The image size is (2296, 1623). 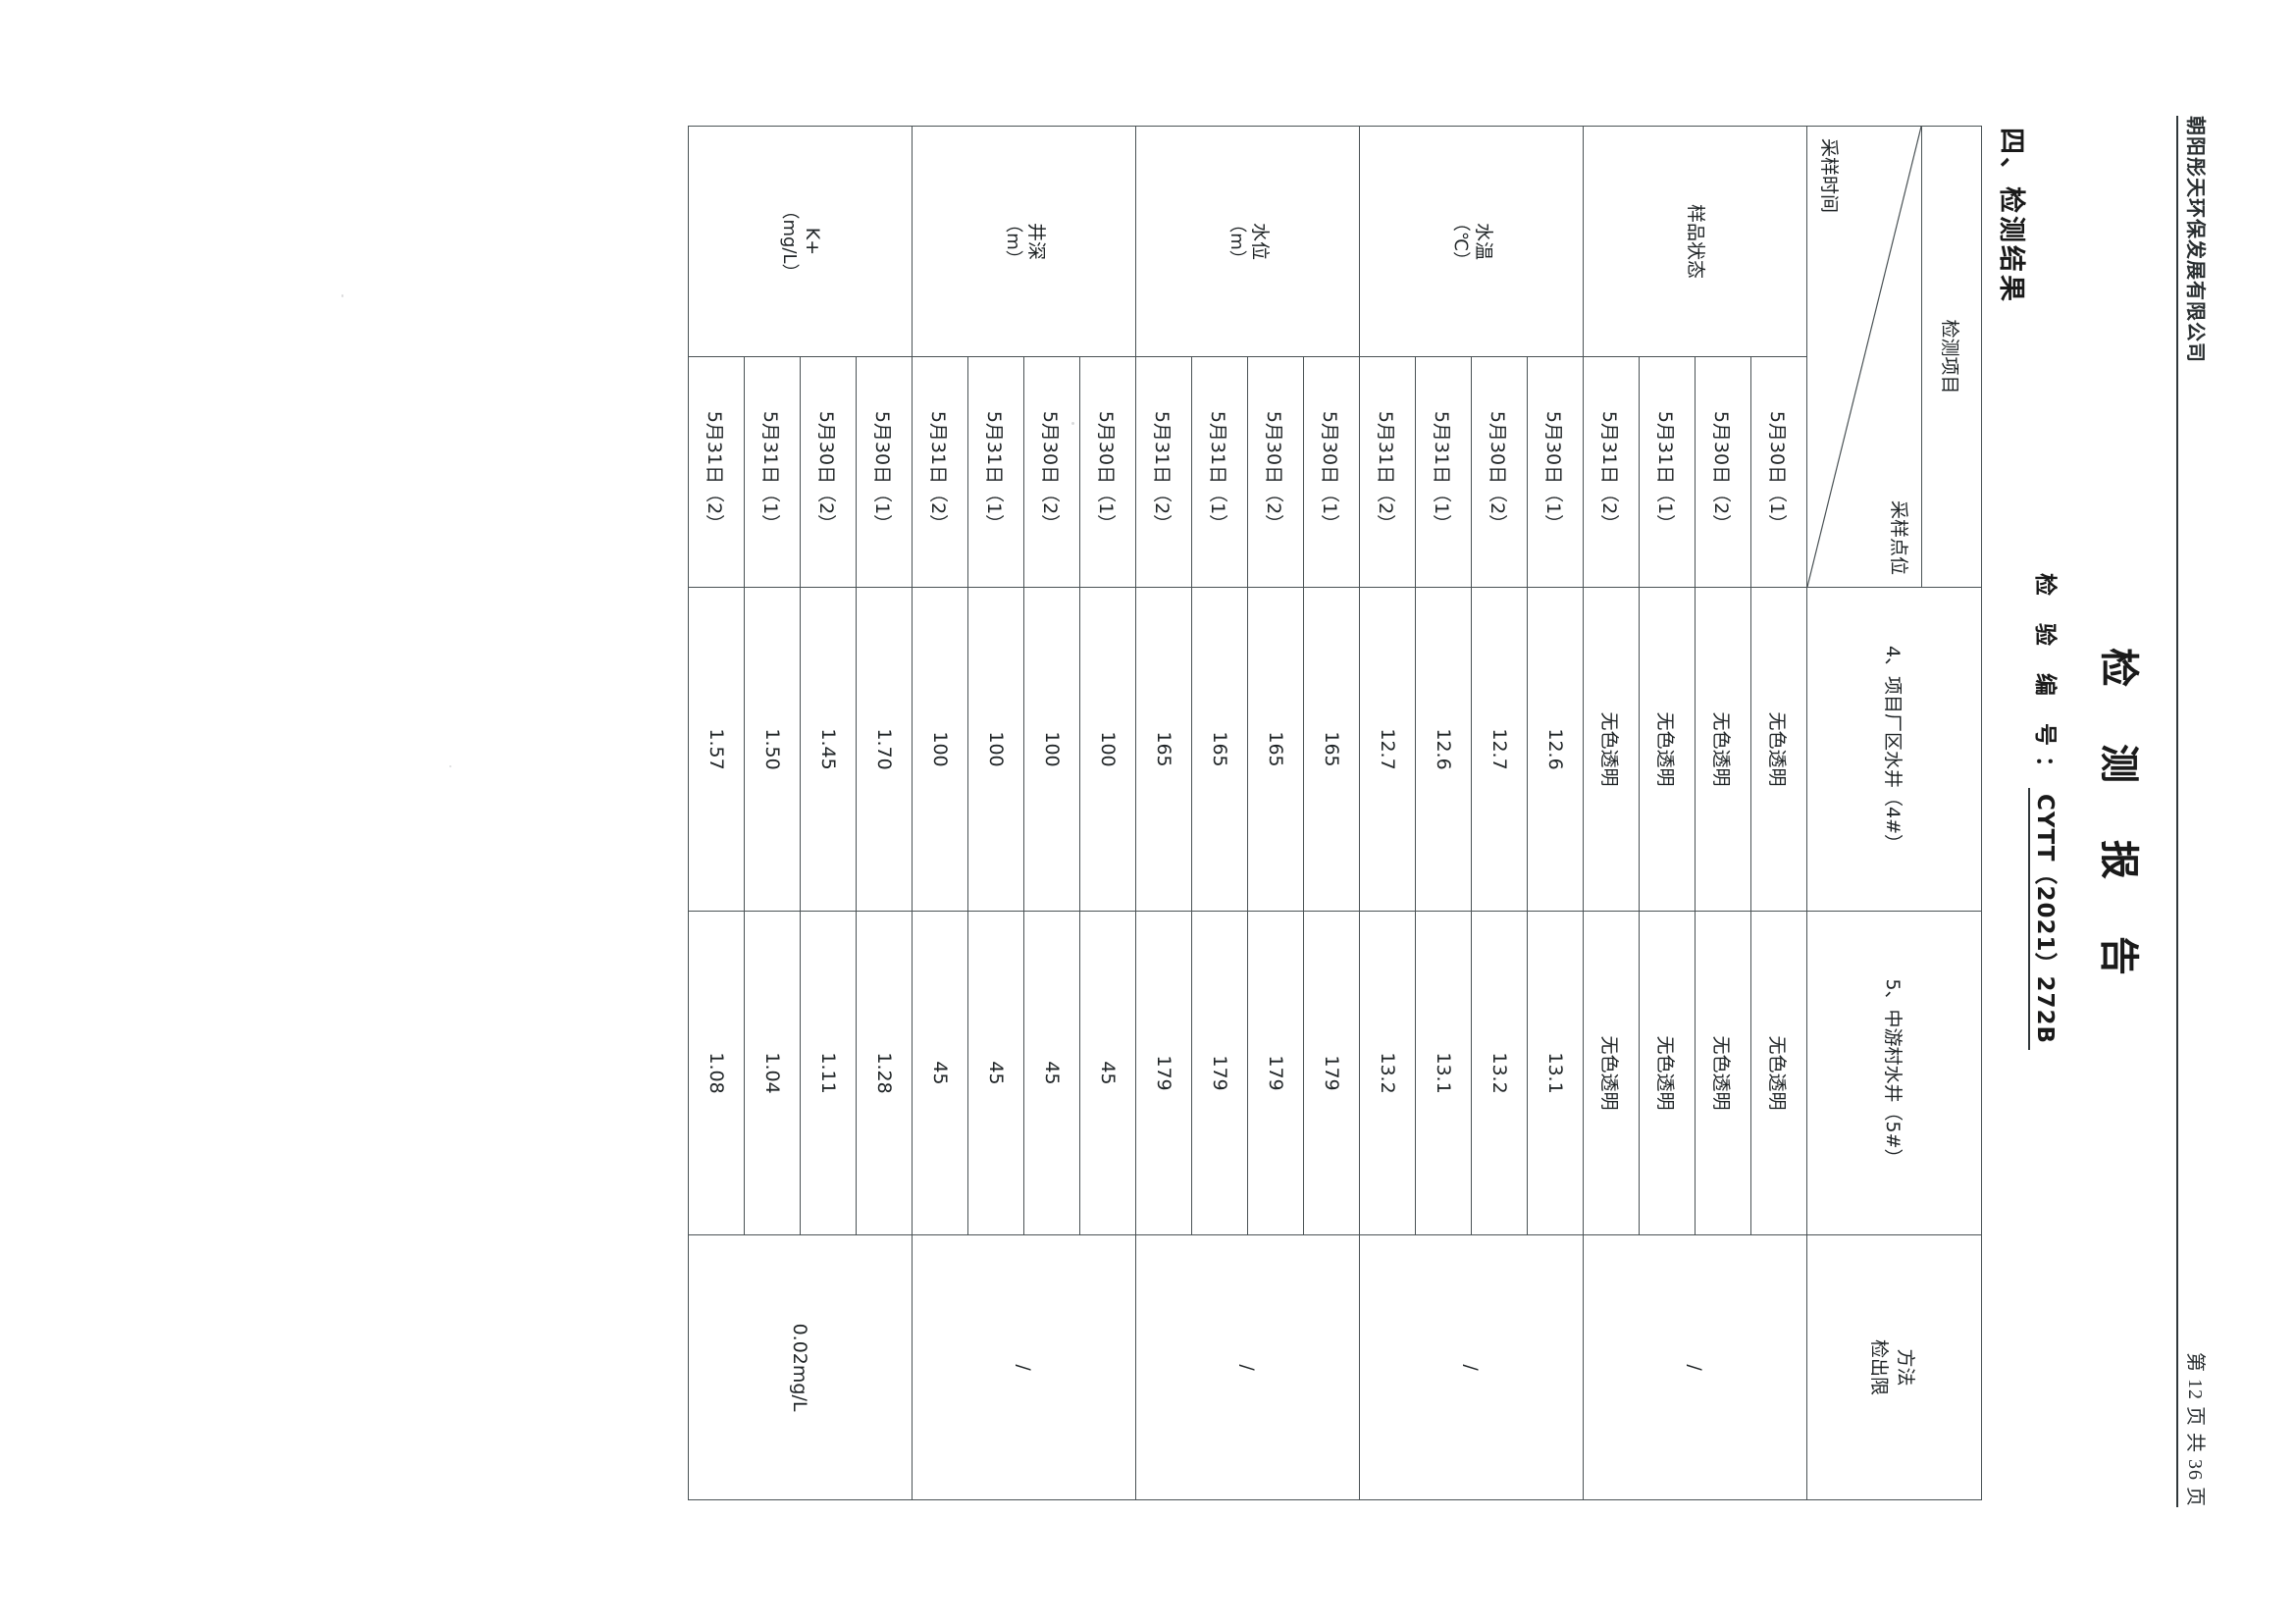 What do you see at coordinates (1894, 1367) in the screenshot?
I see `header-detection-limit: 方法 检出限` at bounding box center [1894, 1367].